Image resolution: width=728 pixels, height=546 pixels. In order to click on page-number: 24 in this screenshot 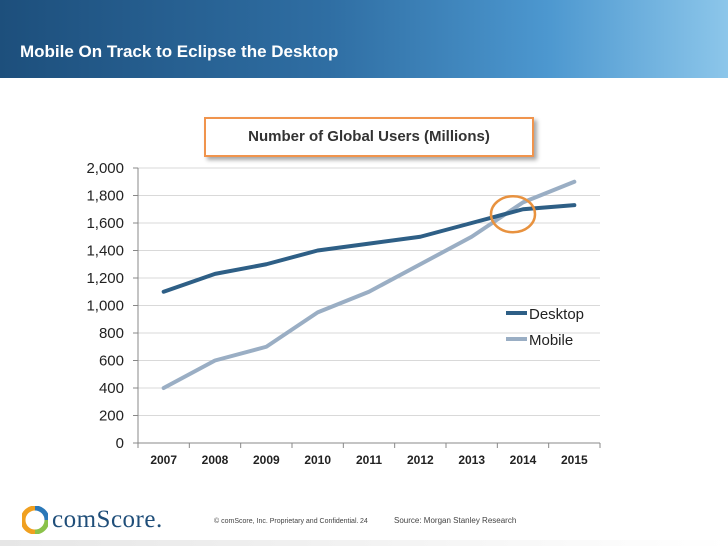, I will do `click(364, 521)`.